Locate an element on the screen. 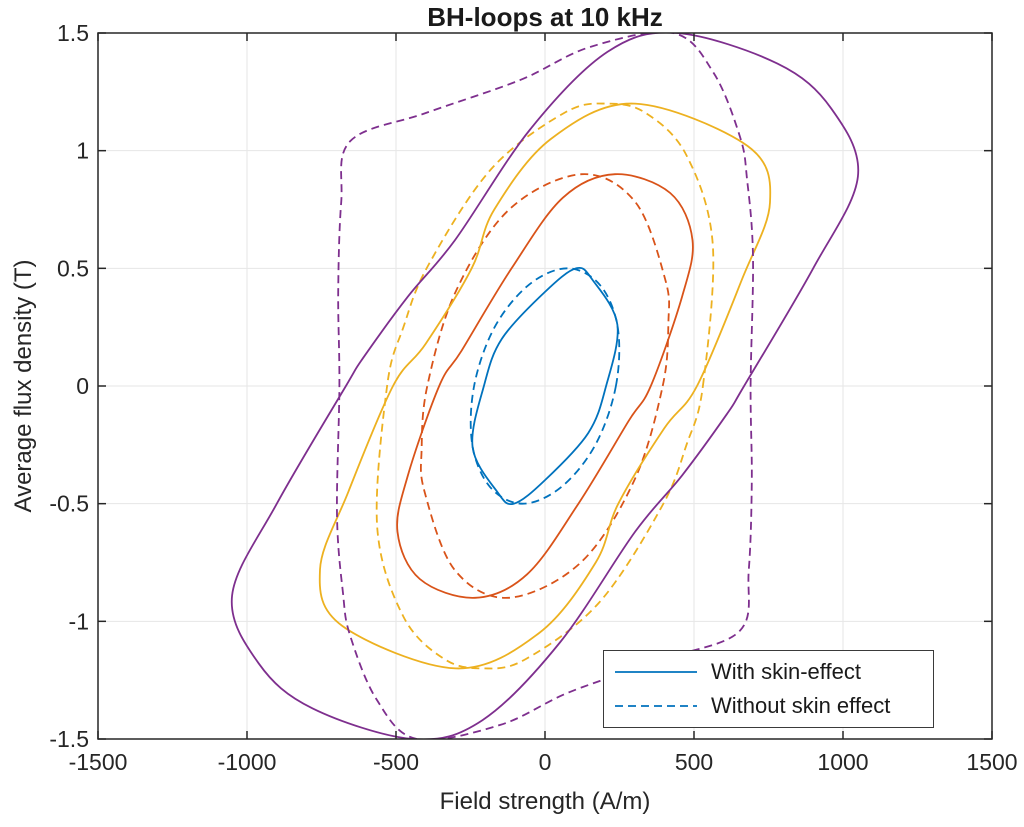  bh-loop-0.5-t-without-skin-effect is located at coordinates (545, 386).